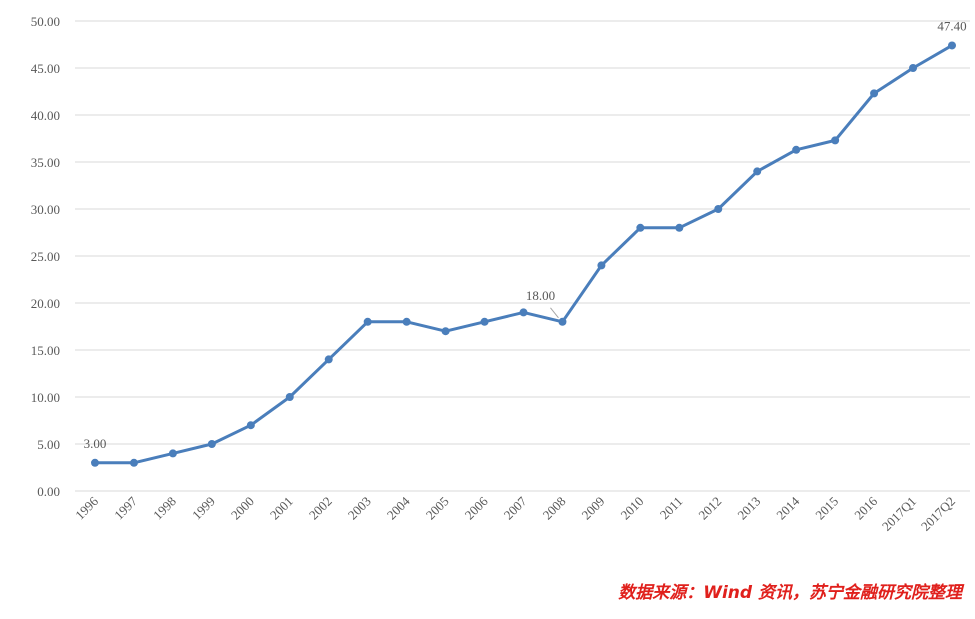  Describe the element at coordinates (48, 491) in the screenshot. I see `y-tick-label: 0.00` at that location.